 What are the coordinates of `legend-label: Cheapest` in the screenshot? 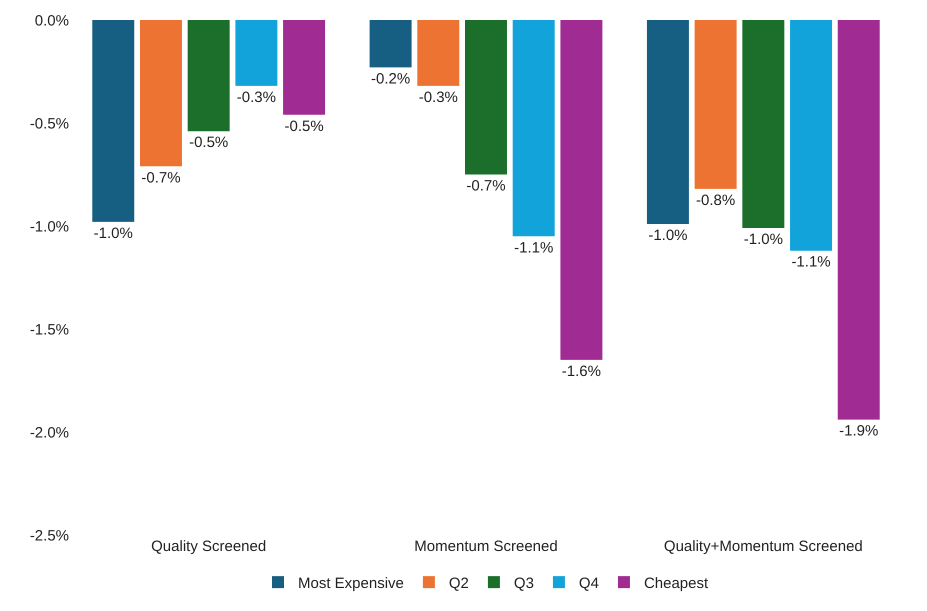 It's located at (676, 583).